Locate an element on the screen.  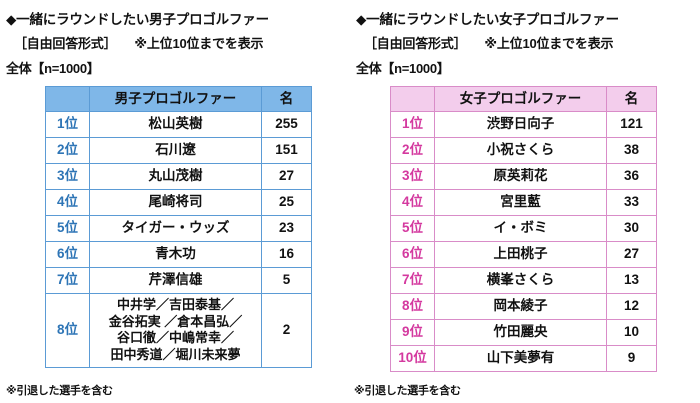
table-row: 6位 青木功 16 is located at coordinates (178, 254).